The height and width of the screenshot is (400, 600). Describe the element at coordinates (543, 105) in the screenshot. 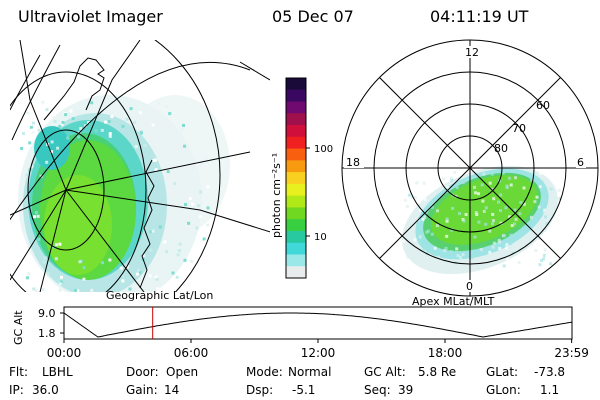

I see `mlat-label-60: 60` at that location.